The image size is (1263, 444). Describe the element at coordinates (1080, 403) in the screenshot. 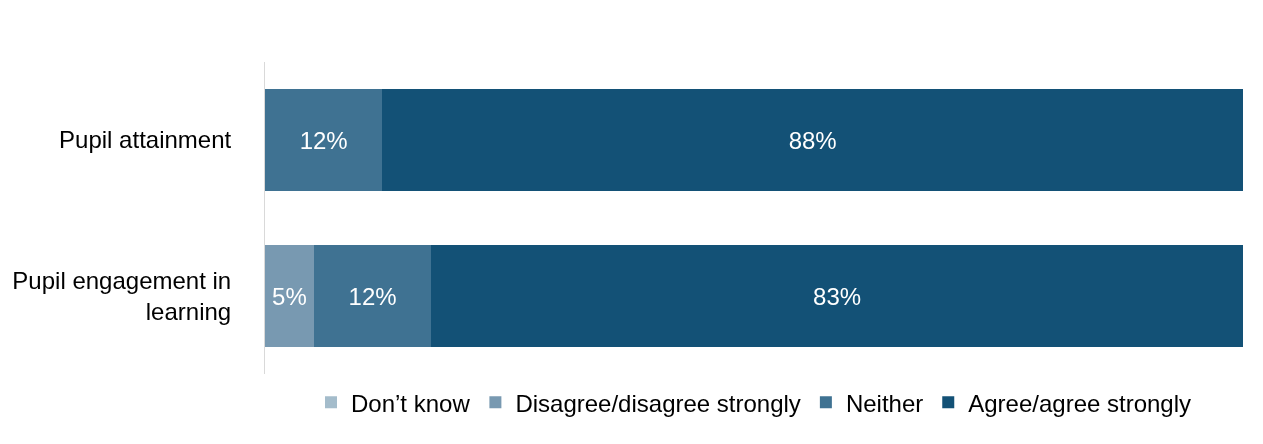

I see `legend-label: Agree/agree strongly` at that location.